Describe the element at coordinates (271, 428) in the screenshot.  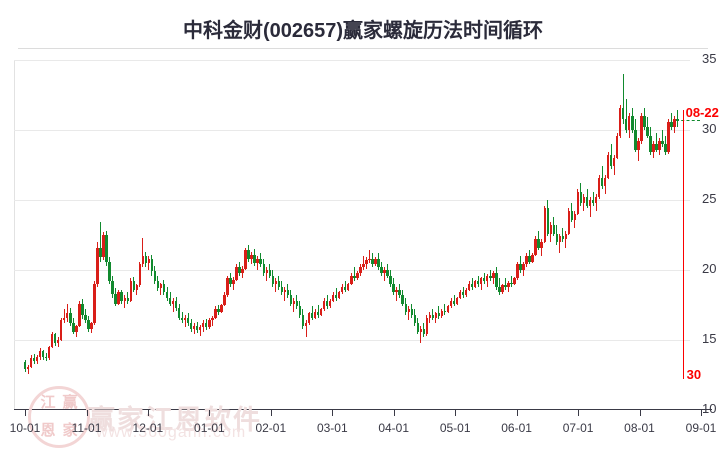
I see `x-axis-label: 02-01` at that location.